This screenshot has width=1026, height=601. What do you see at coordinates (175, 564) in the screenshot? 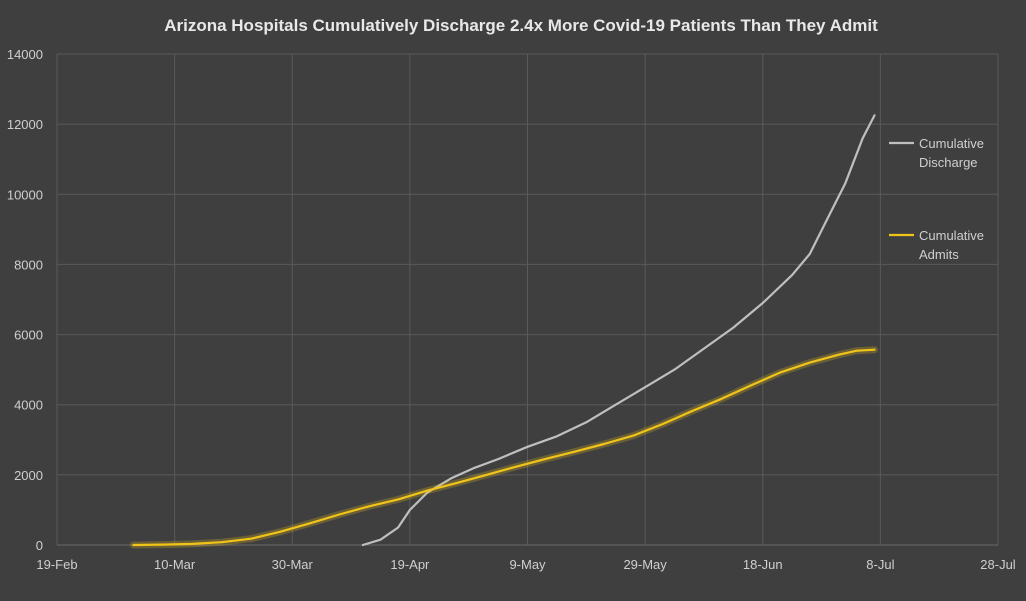
I see `x-tick-label: 10-Mar` at bounding box center [175, 564].